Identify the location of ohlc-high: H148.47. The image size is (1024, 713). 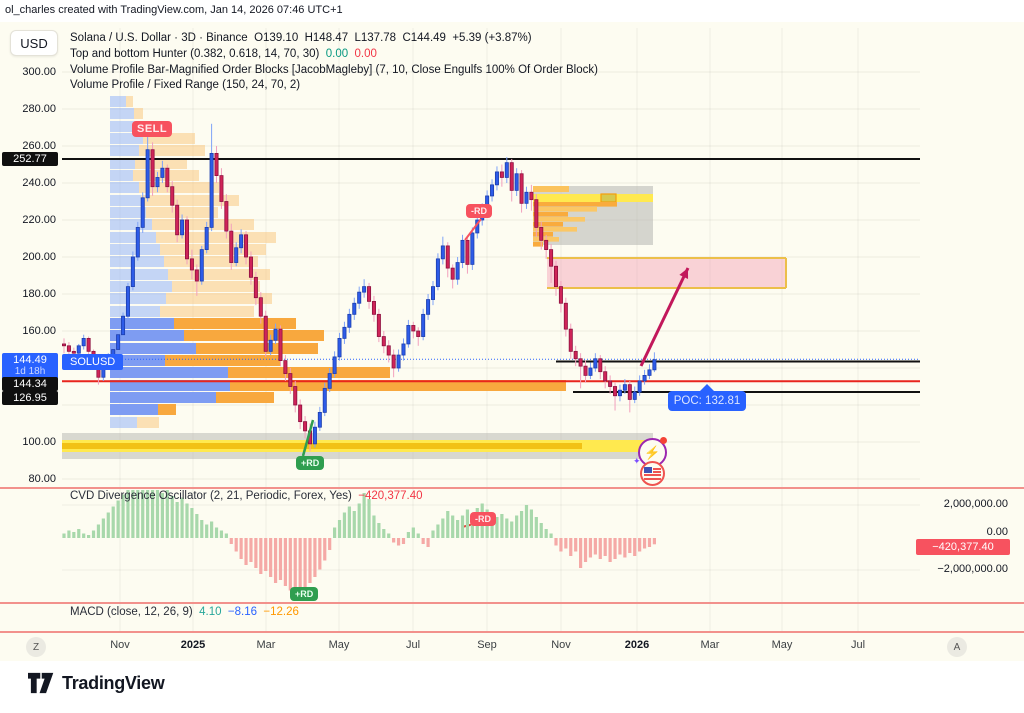
(326, 38).